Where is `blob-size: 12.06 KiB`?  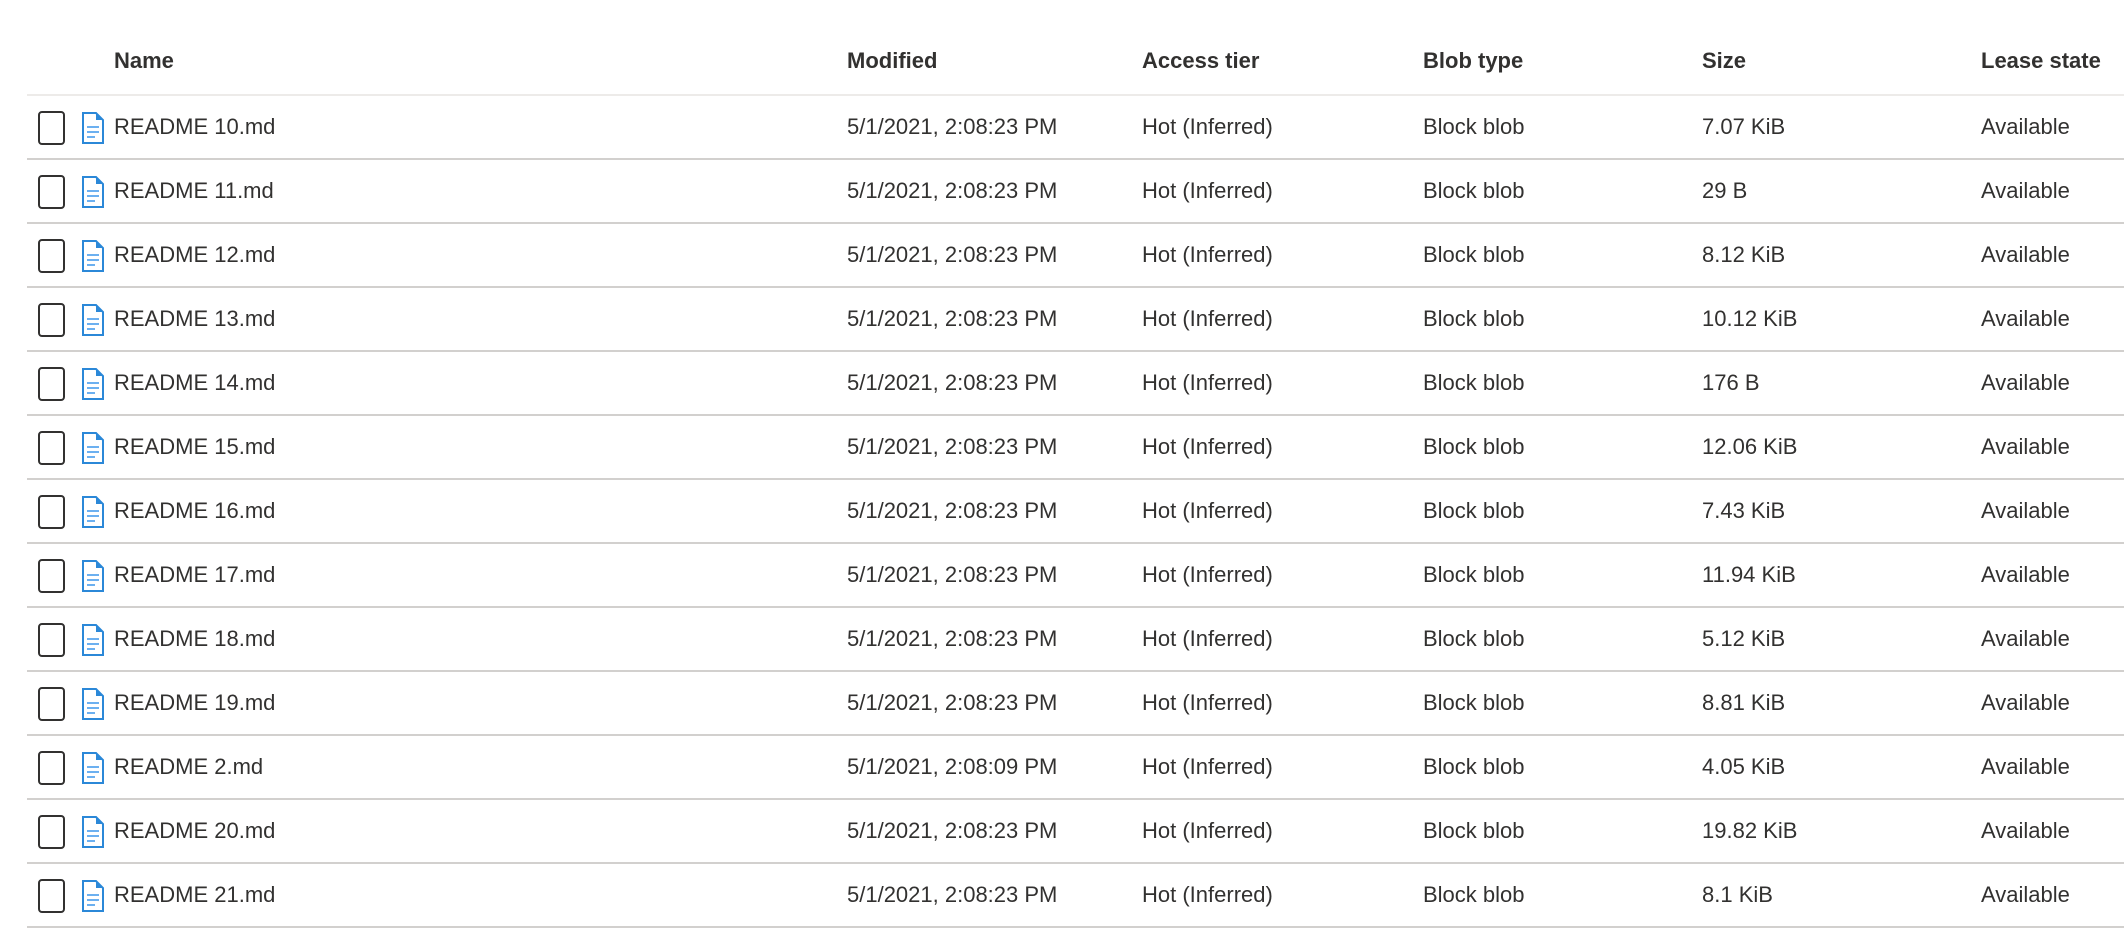 blob-size: 12.06 KiB is located at coordinates (1750, 446).